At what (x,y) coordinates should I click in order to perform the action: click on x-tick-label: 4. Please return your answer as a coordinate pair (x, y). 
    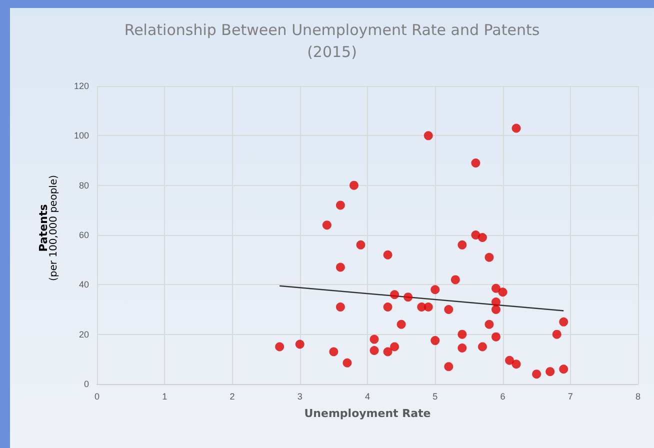
    Looking at the image, I should click on (367, 397).